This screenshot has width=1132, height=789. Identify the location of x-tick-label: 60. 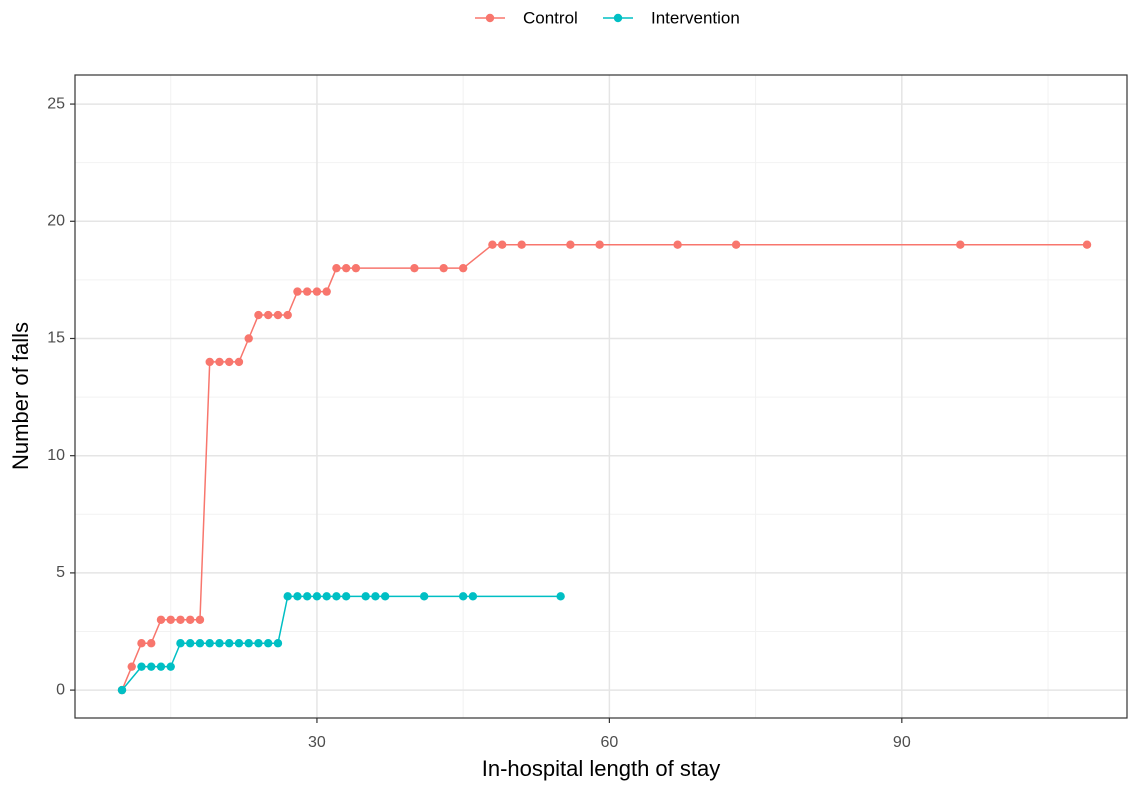
(609, 742).